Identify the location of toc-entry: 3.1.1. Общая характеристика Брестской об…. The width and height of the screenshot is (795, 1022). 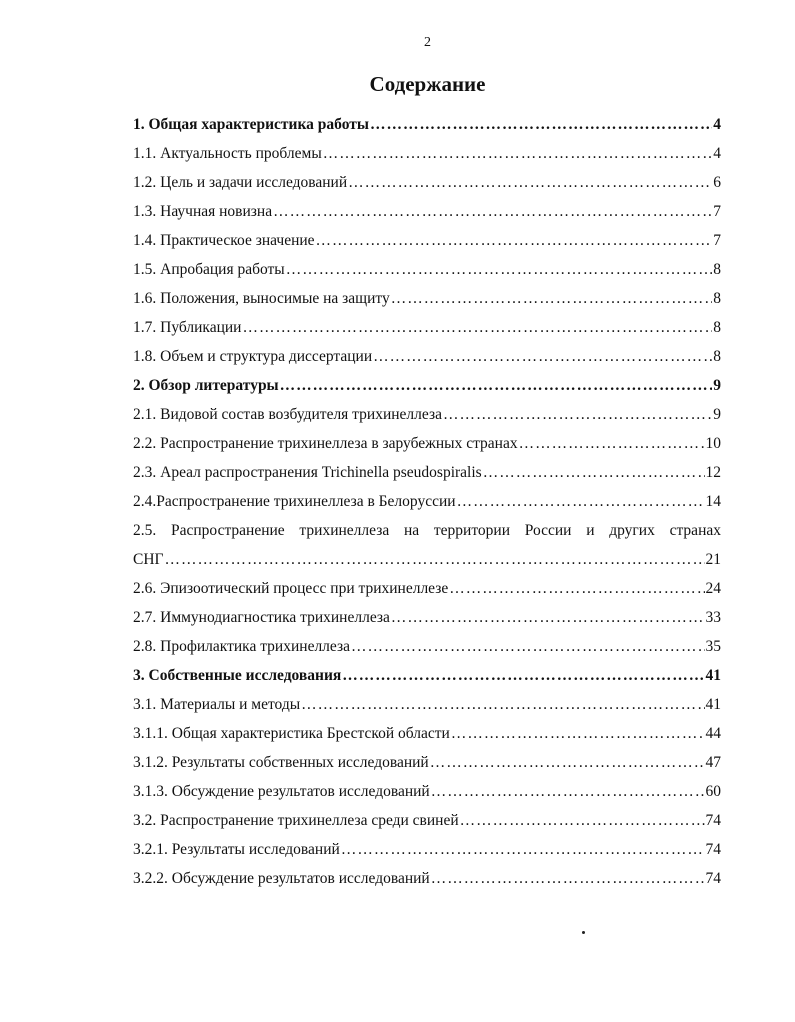
(427, 737).